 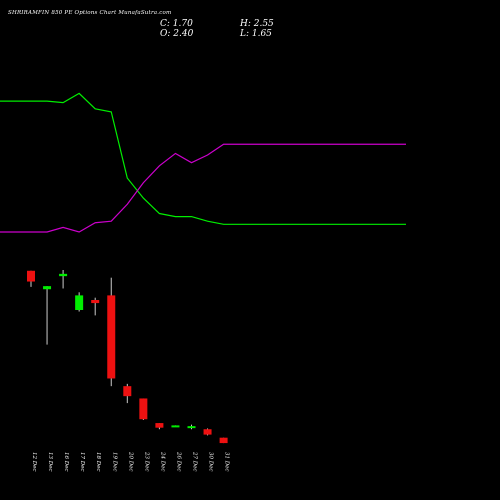 I want to click on candle-20-dec, so click(x=127, y=393).